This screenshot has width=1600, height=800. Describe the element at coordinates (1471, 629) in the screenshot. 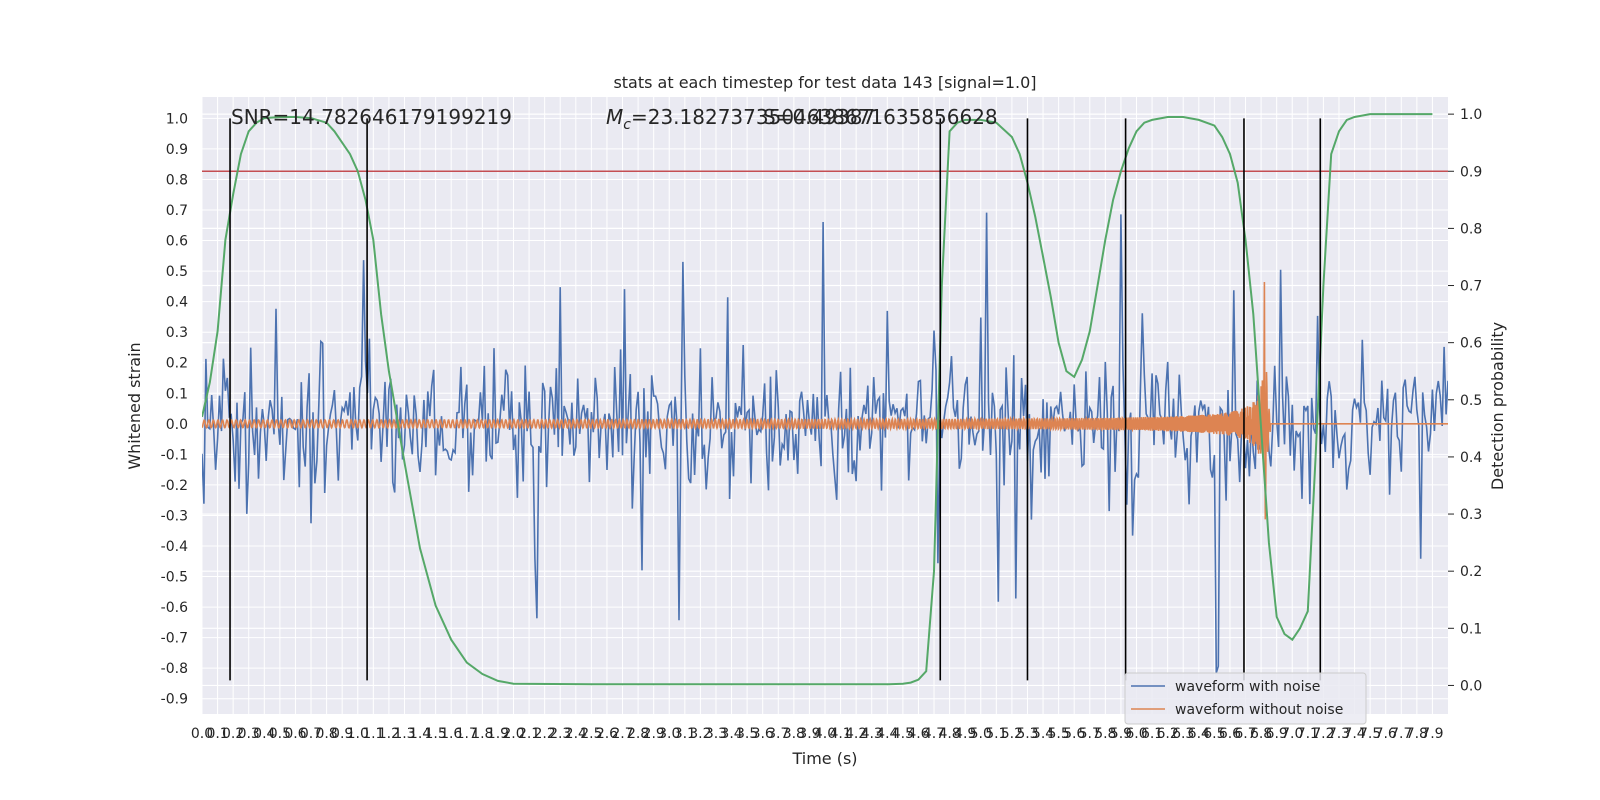

I see `y-right-tick-label: 0.1` at that location.